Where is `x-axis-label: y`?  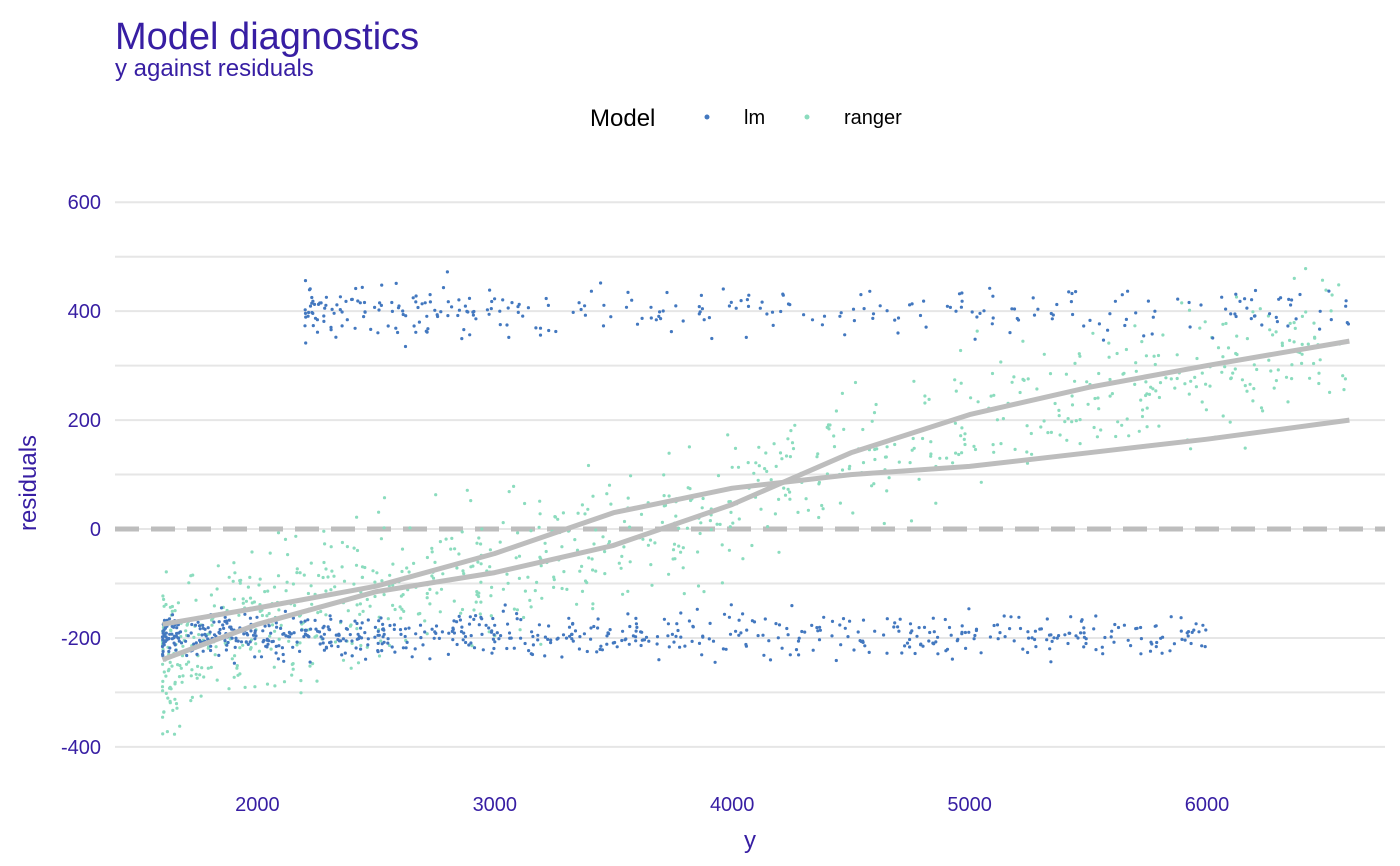
x-axis-label: y is located at coordinates (750, 840).